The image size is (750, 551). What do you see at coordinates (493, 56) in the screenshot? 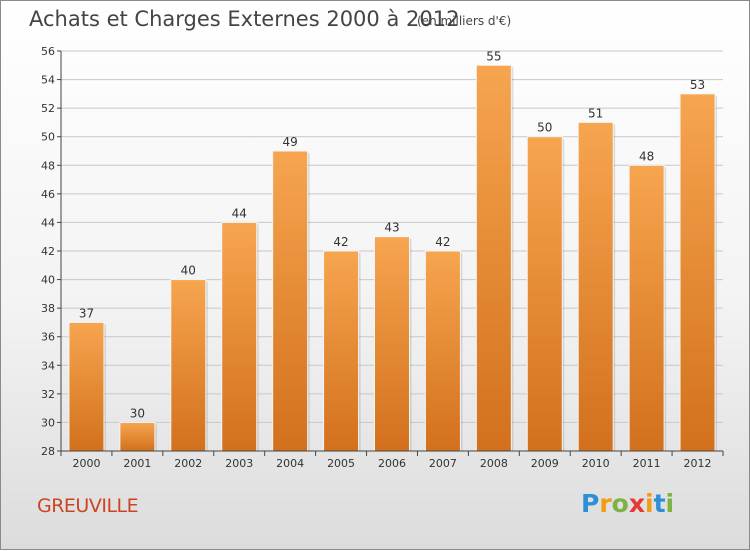
I see `data-label: 55` at bounding box center [493, 56].